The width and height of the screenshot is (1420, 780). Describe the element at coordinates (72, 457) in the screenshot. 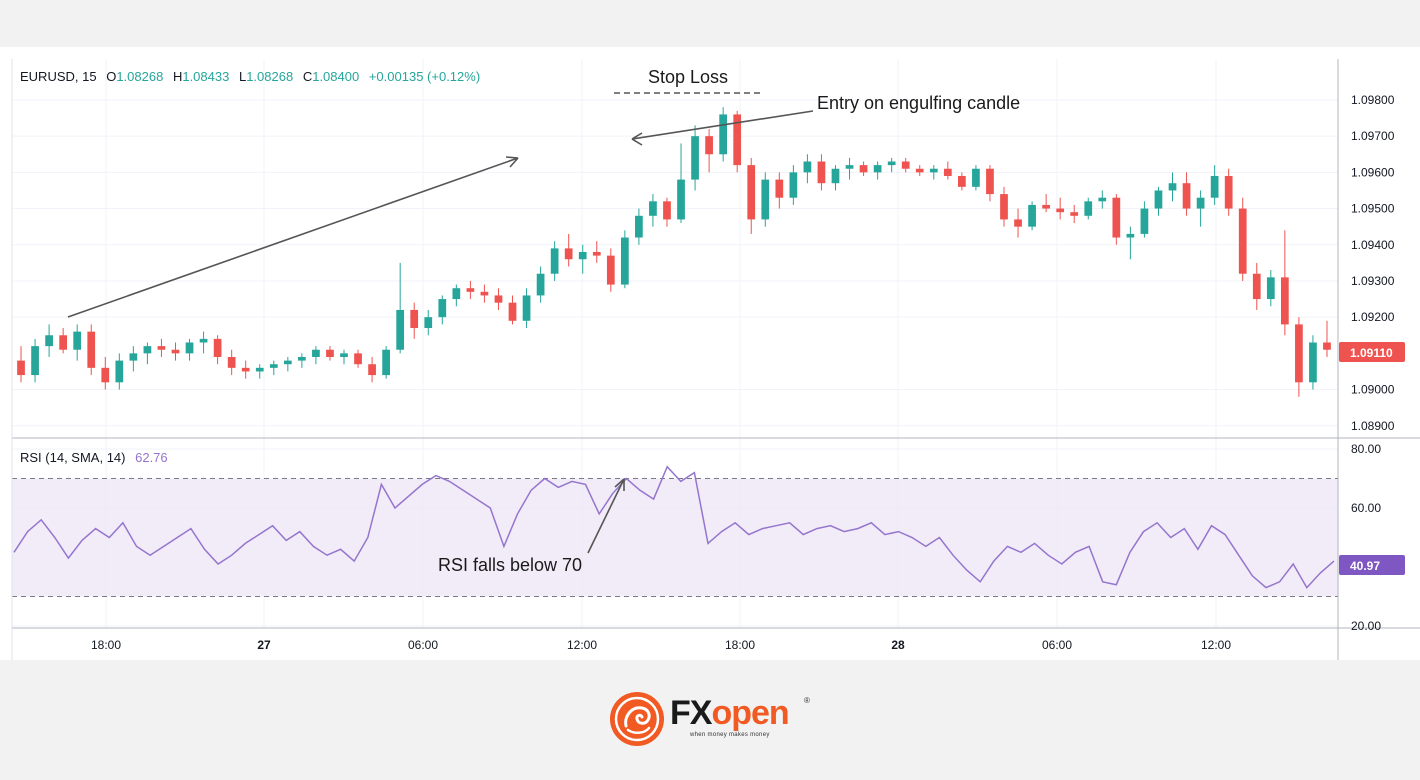

I see `rsi-legend-label: RSI (14, SMA, 14)` at that location.